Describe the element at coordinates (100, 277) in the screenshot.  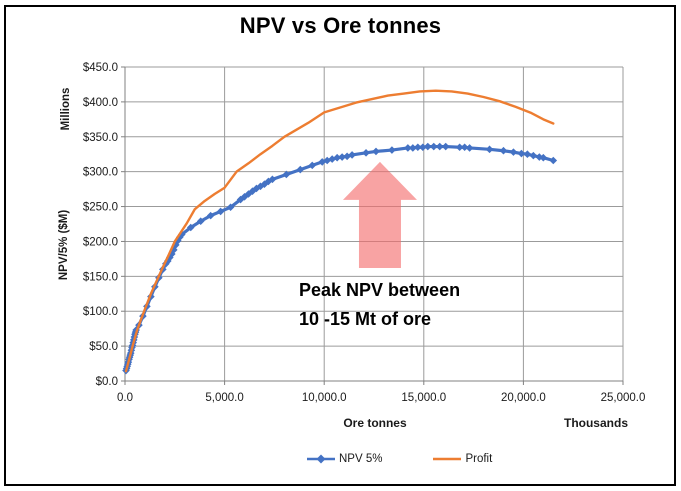
I see `y-tick-label: $150.0` at that location.